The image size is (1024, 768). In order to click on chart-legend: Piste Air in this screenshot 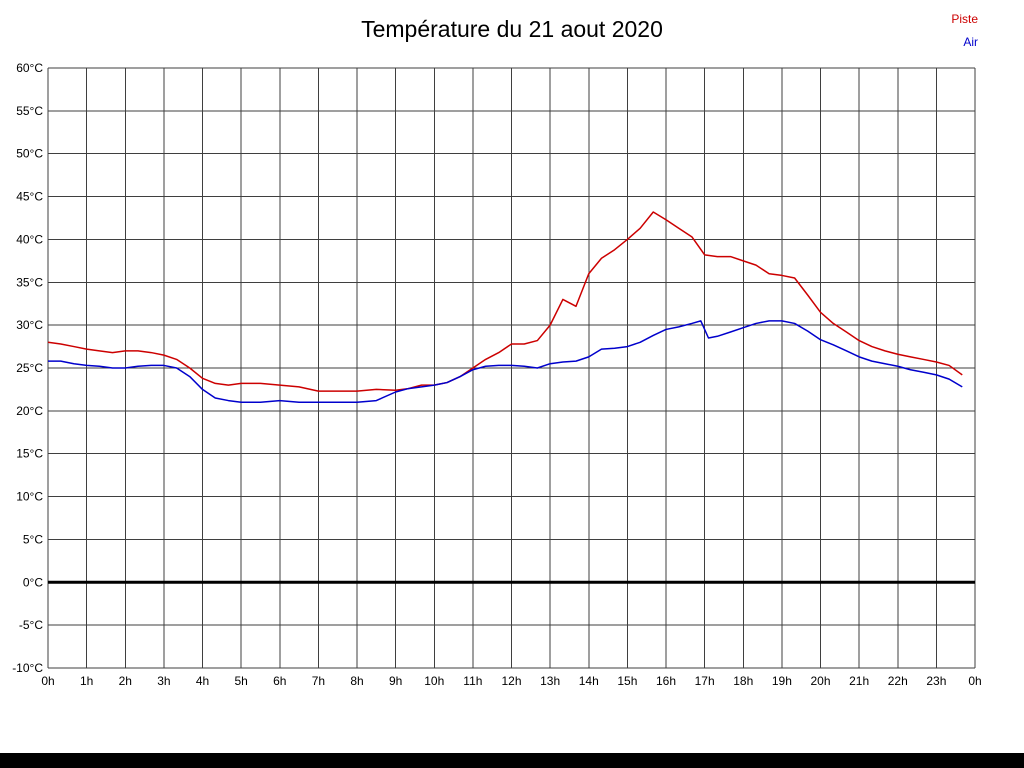, I will do `click(964, 35)`.